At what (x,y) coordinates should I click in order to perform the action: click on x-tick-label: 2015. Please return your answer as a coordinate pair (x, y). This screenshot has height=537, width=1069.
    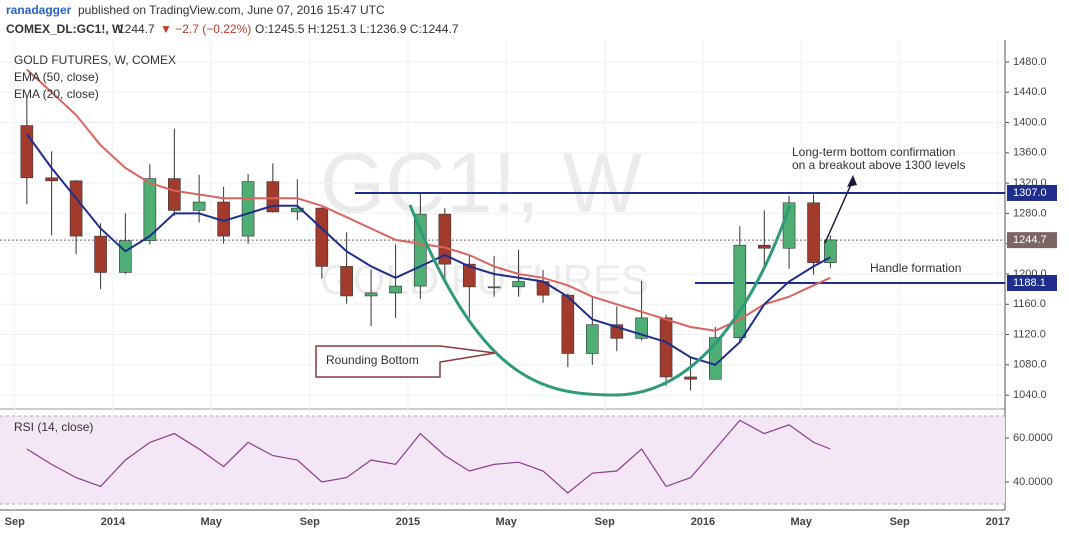
    Looking at the image, I should click on (408, 522).